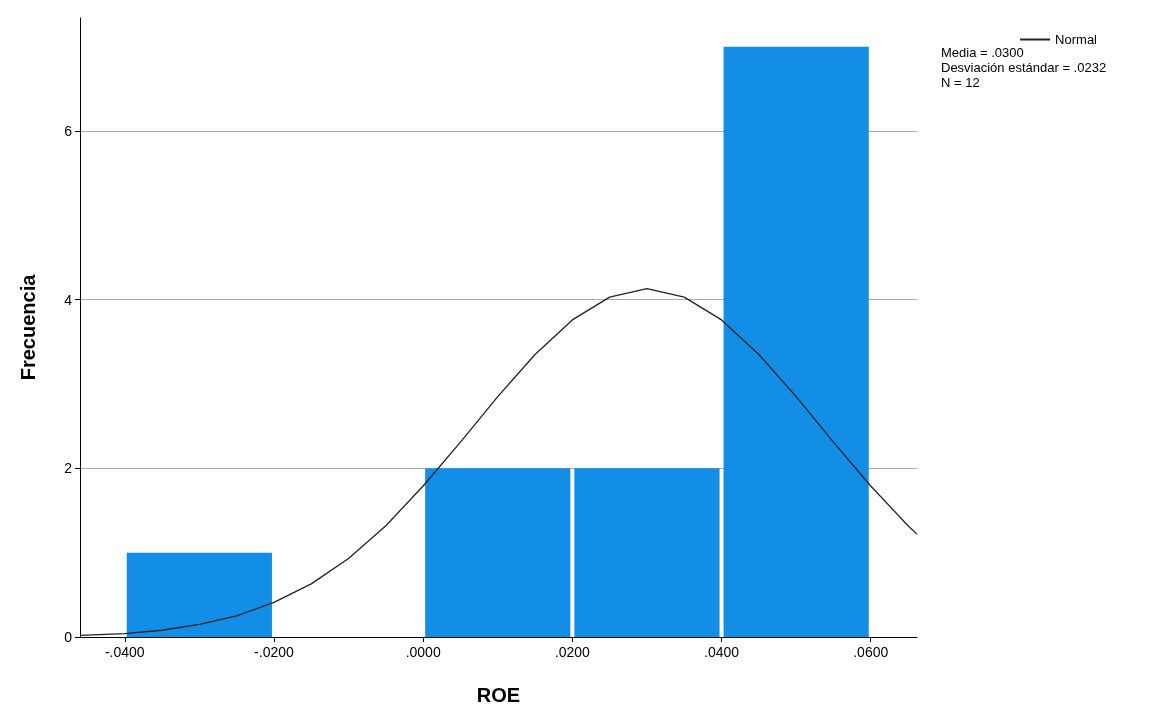  Describe the element at coordinates (960, 82) in the screenshot. I see `text: N = 12` at that location.